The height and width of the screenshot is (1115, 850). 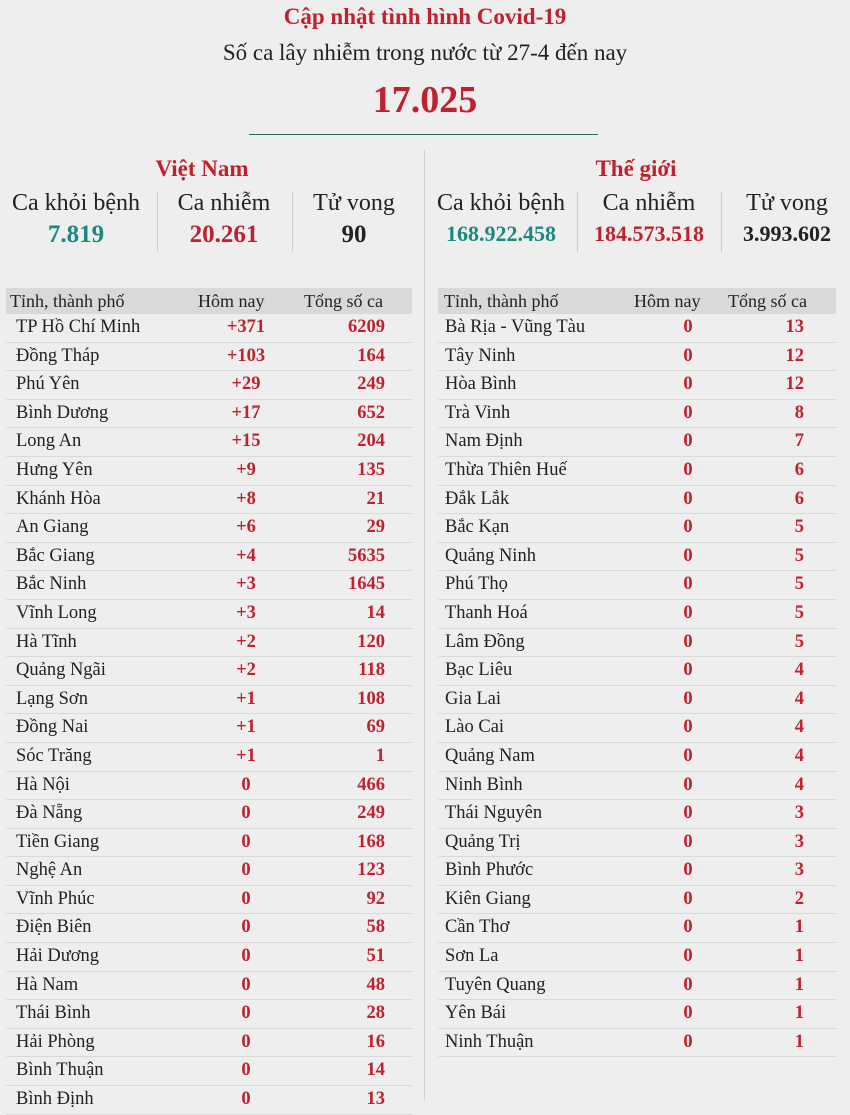 What do you see at coordinates (209, 614) in the screenshot?
I see `table-row: Vĩnh Long +3 14` at bounding box center [209, 614].